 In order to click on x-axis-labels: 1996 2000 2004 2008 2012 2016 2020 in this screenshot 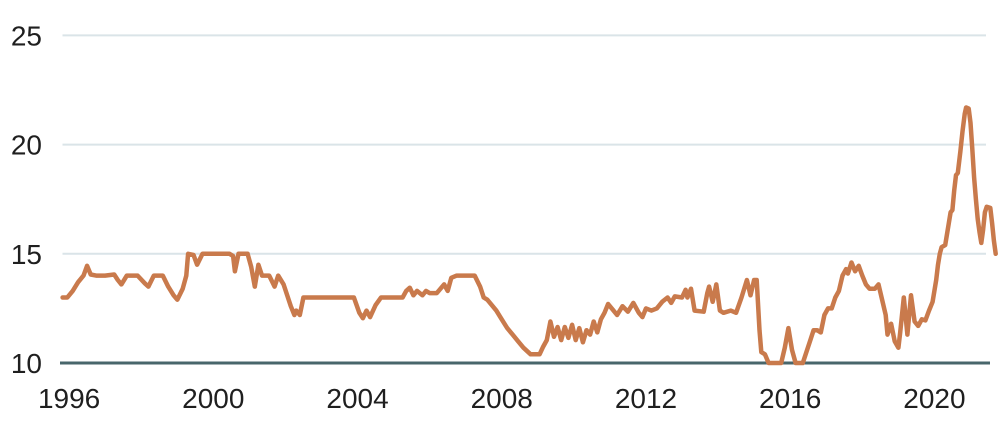, I will do `click(502, 398)`.